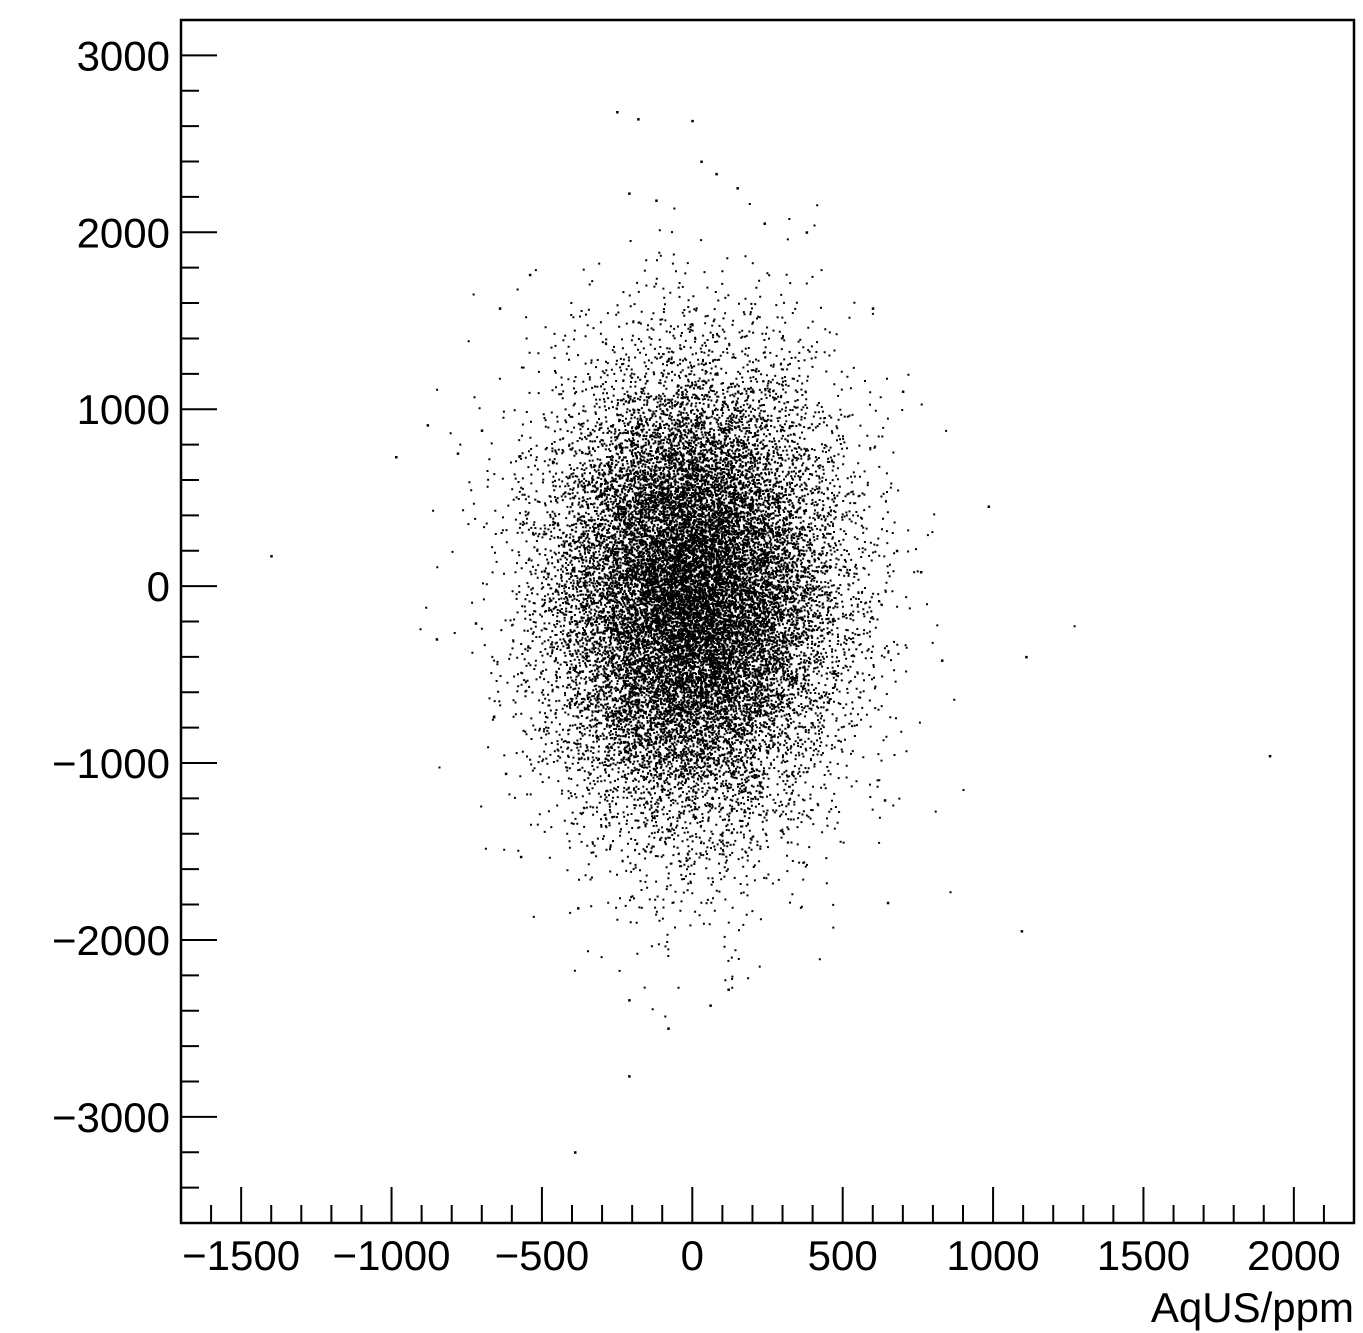  Describe the element at coordinates (123, 55) in the screenshot. I see `y-tick-label: 3000` at that location.